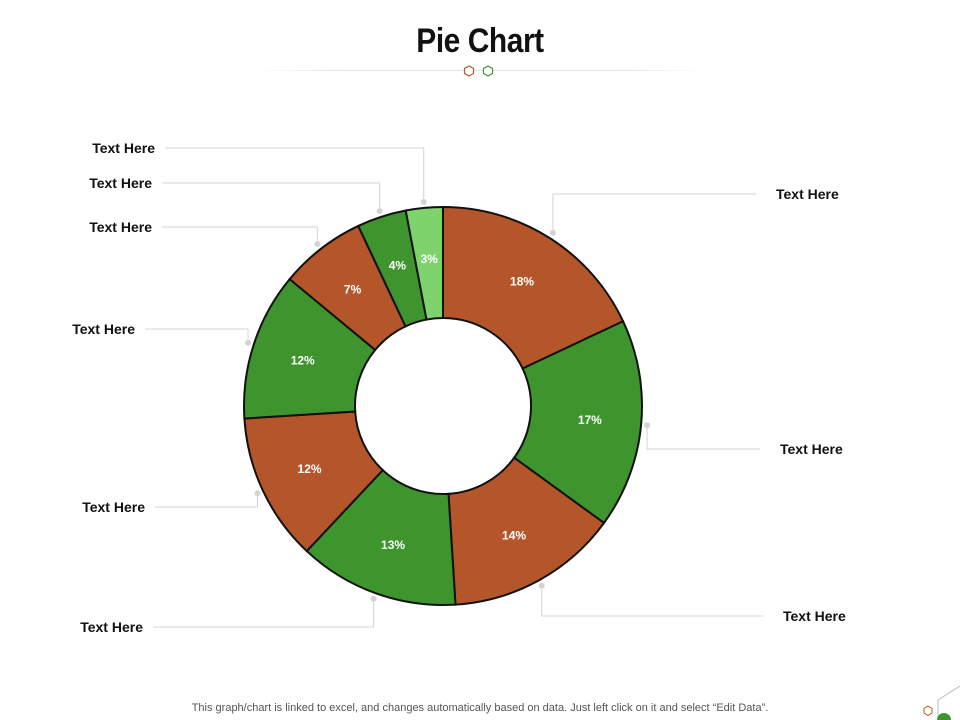 Image resolution: width=960 pixels, height=720 pixels. What do you see at coordinates (480, 41) in the screenshot?
I see `page-title: Pie Chart` at bounding box center [480, 41].